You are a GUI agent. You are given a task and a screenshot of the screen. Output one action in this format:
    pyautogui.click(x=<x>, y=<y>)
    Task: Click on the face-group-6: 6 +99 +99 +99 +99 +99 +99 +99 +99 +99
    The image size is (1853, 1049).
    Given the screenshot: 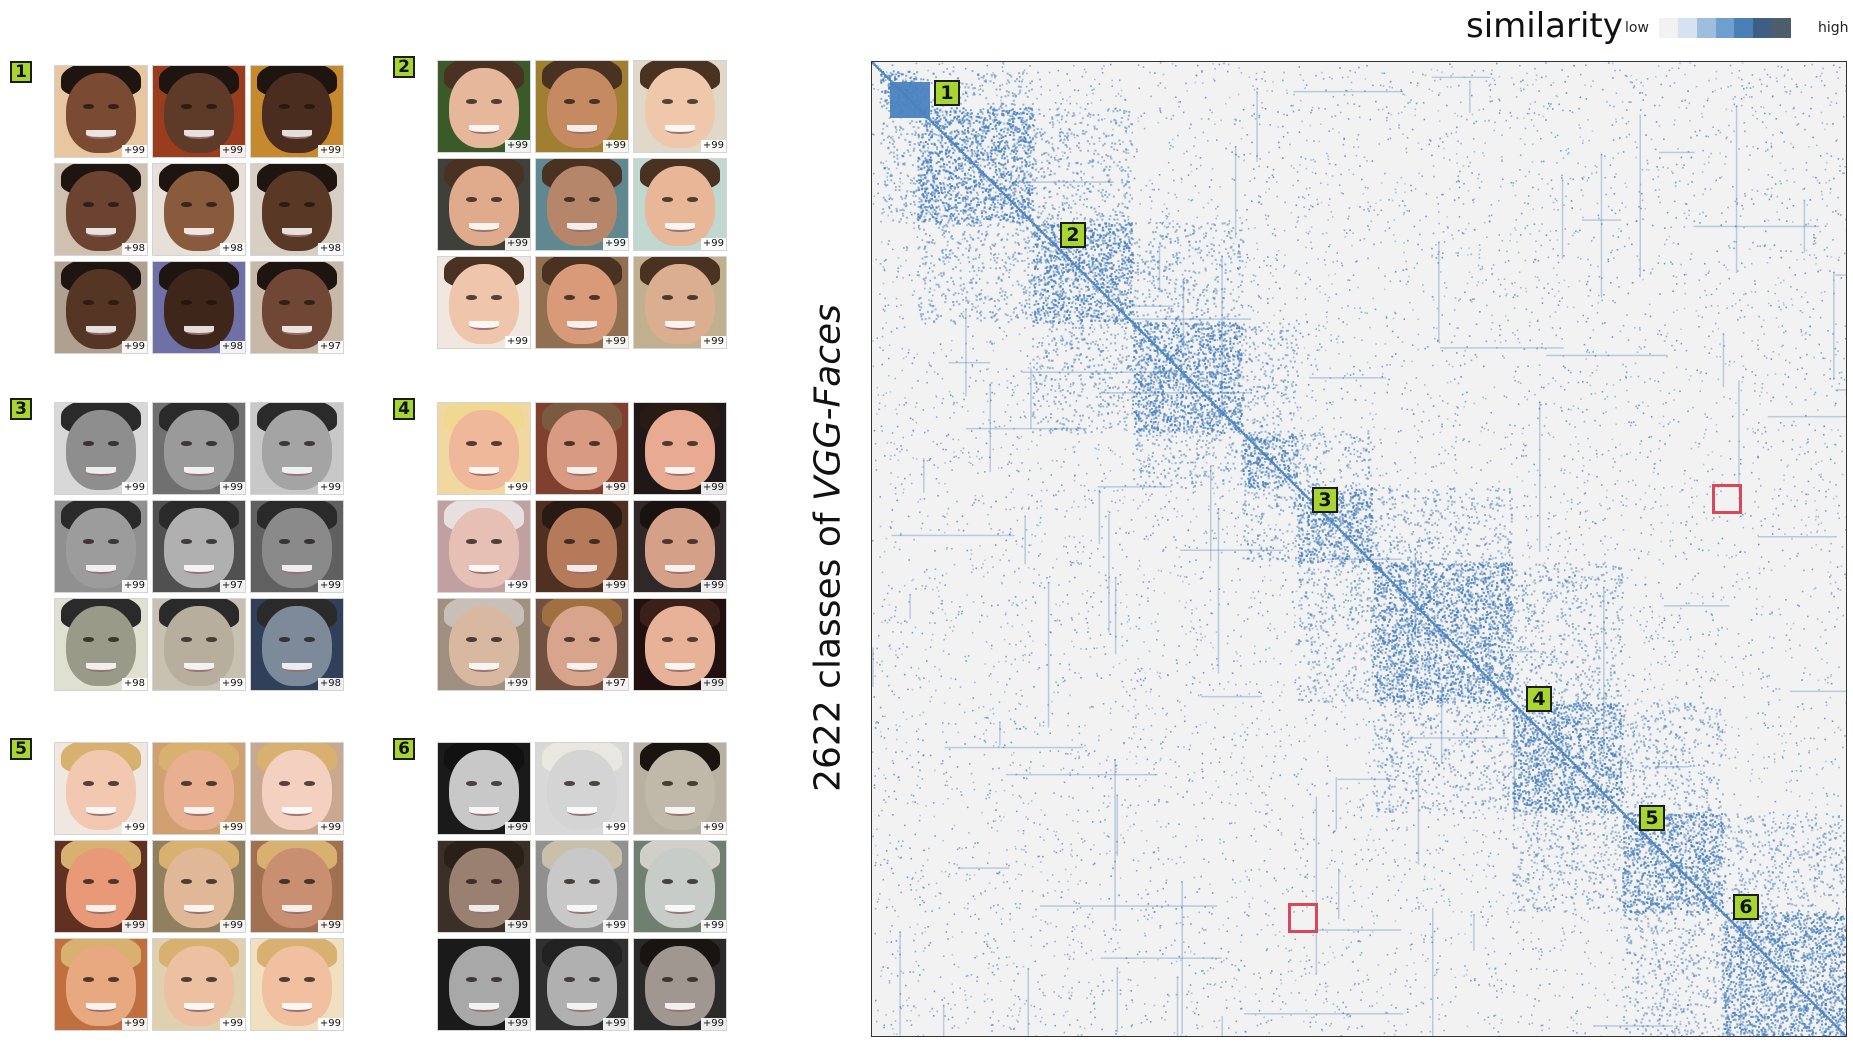 What is the action you would take?
    pyautogui.click(x=558, y=888)
    